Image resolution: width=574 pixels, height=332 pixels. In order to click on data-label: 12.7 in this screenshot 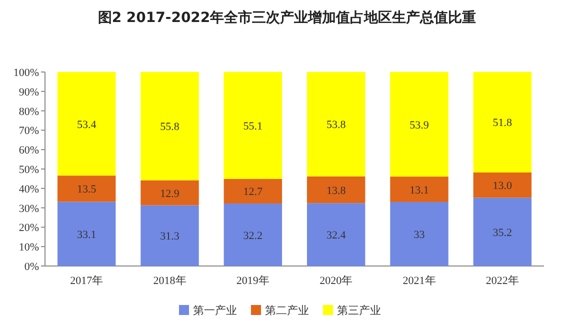, I will do `click(253, 192)`.